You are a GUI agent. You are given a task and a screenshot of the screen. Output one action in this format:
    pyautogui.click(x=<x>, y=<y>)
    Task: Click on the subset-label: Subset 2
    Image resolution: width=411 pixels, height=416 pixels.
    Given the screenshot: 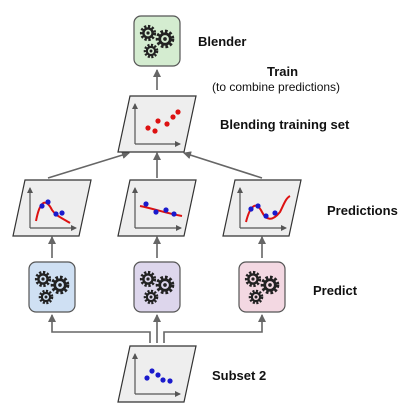 What is the action you would take?
    pyautogui.click(x=239, y=375)
    